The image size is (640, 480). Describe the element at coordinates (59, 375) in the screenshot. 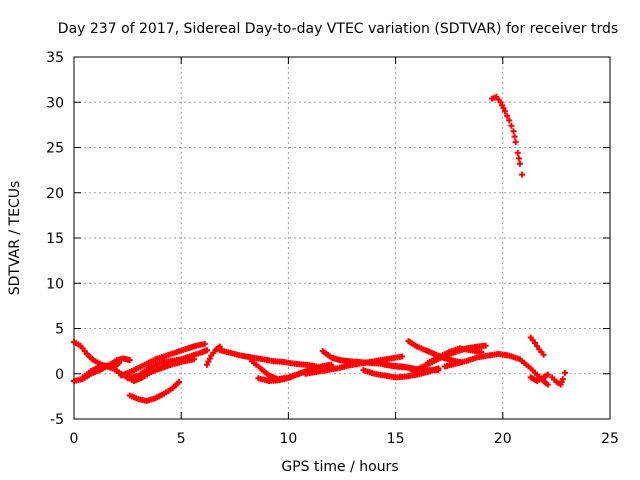

I see `y-tick-label: 0` at that location.